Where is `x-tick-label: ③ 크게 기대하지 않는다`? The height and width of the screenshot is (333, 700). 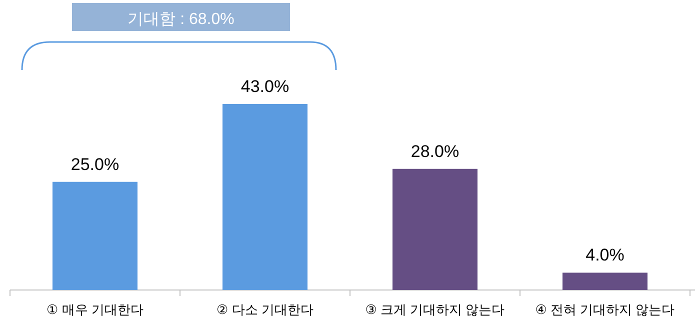 x-tick-label: ③ 크게 기대하지 않는다 is located at coordinates (435, 309).